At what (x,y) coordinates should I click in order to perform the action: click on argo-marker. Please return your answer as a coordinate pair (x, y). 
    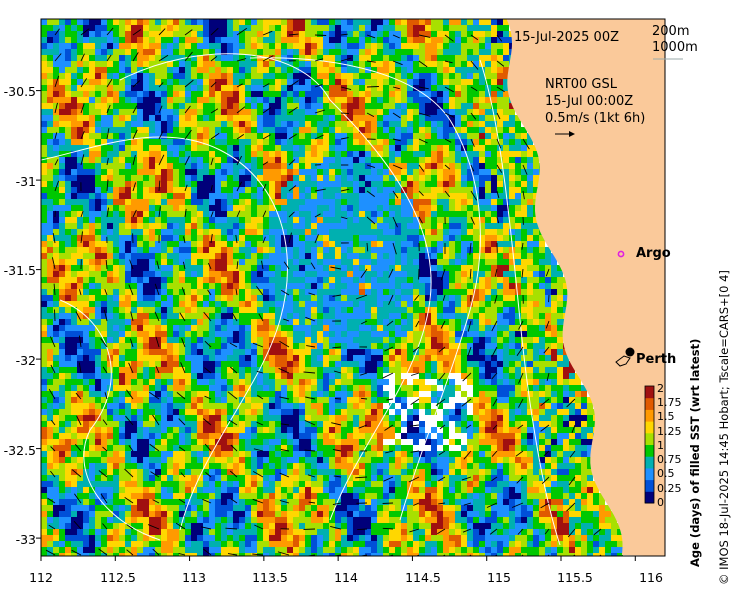
    Looking at the image, I should click on (621, 254).